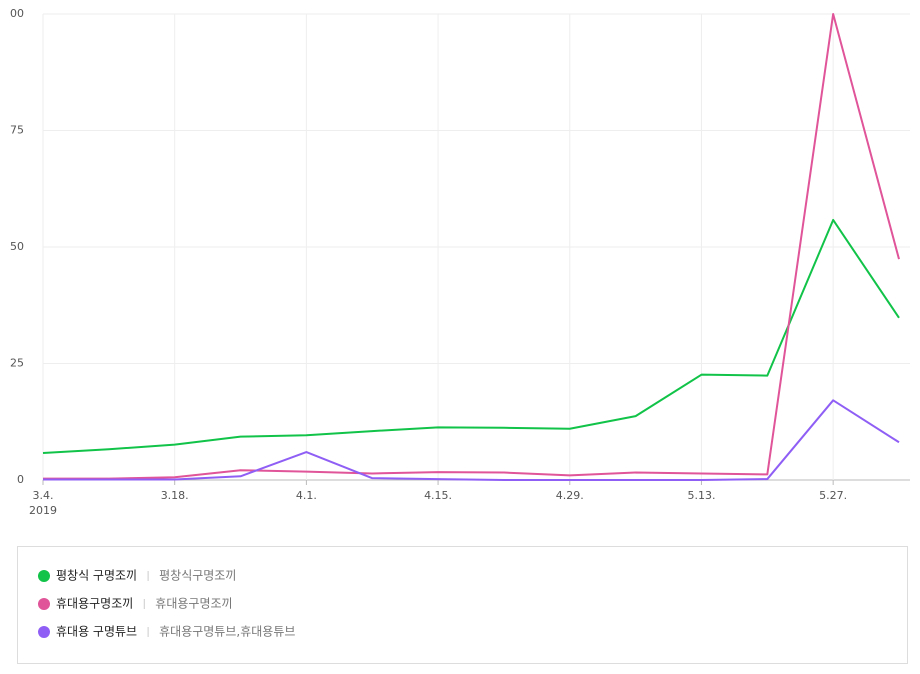 The image size is (920, 674). I want to click on x-tick-label: 3.4., so click(43, 495).